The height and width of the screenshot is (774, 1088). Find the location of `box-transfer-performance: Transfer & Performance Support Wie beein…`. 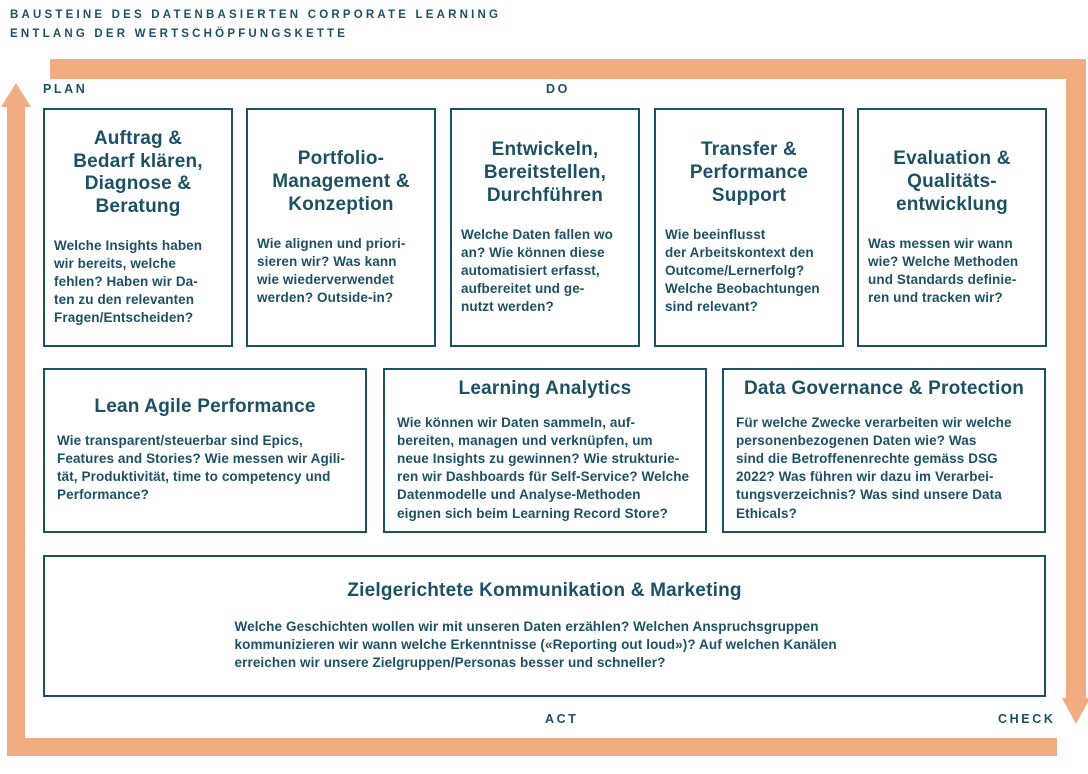

box-transfer-performance: Transfer & Performance Support Wie beein… is located at coordinates (749, 227).